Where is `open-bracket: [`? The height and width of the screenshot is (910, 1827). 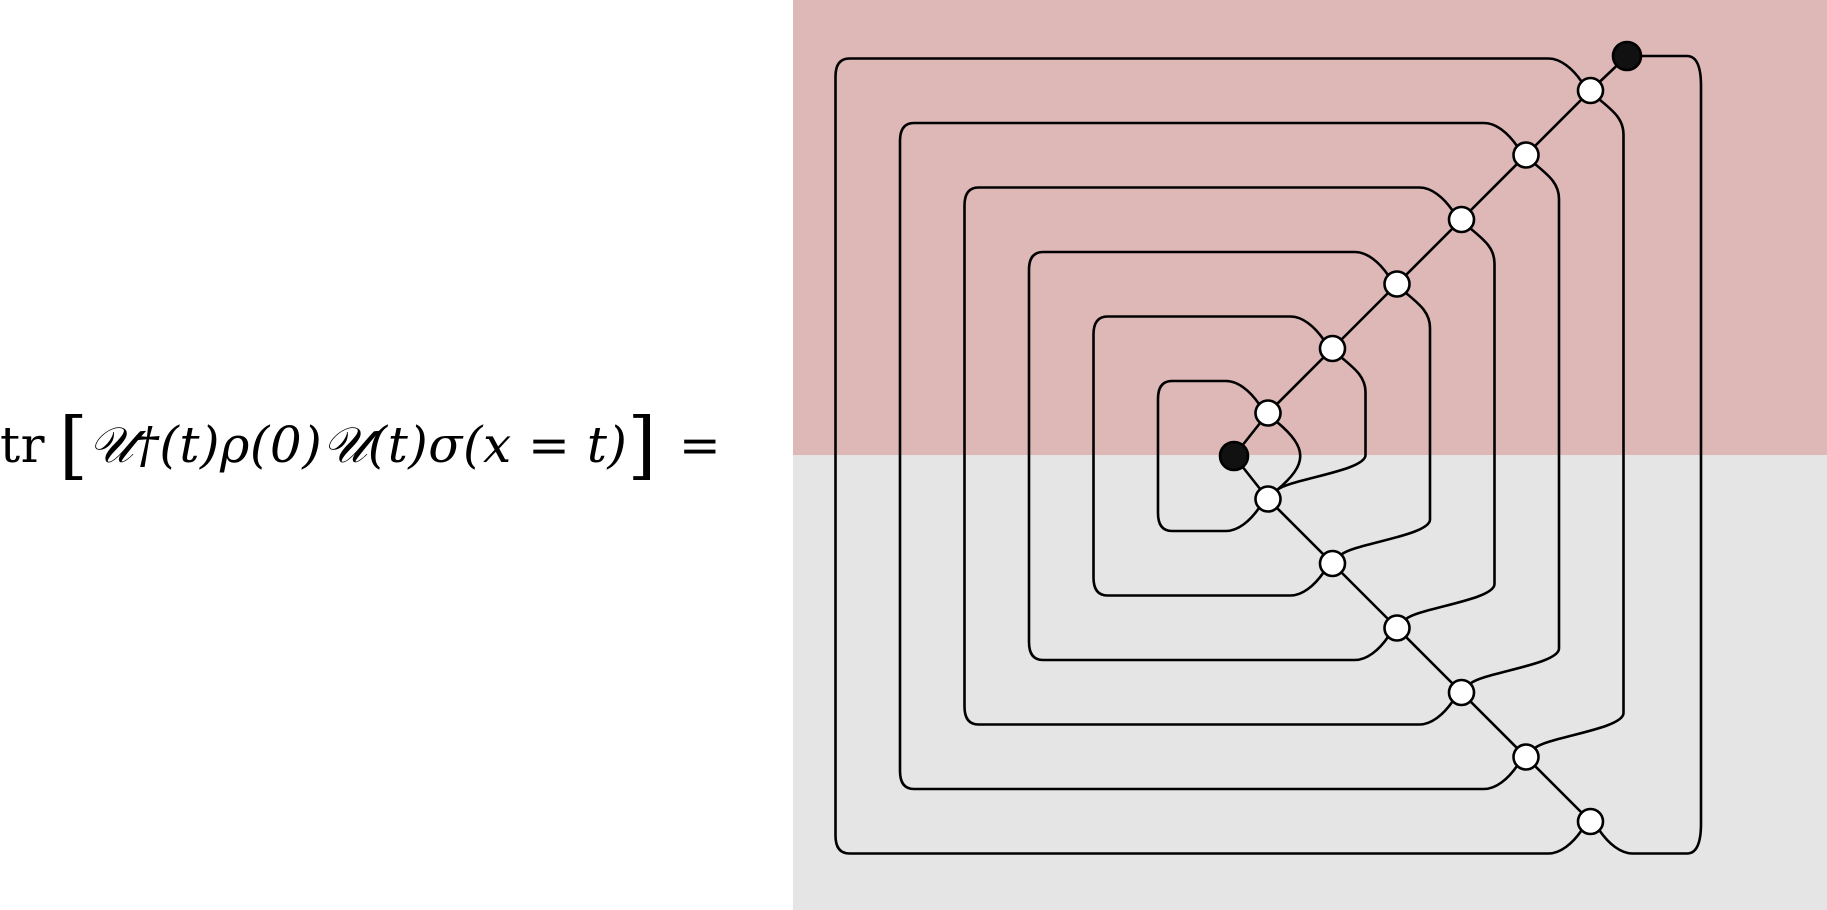
open-bracket: [ is located at coordinates (74, 445).